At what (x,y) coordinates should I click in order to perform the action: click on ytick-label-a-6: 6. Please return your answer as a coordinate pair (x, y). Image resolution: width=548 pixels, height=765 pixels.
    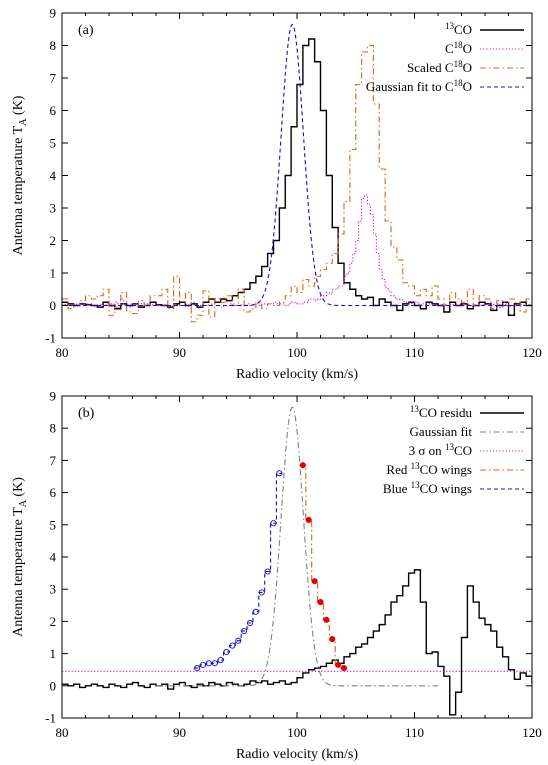
    Looking at the image, I should click on (53, 110).